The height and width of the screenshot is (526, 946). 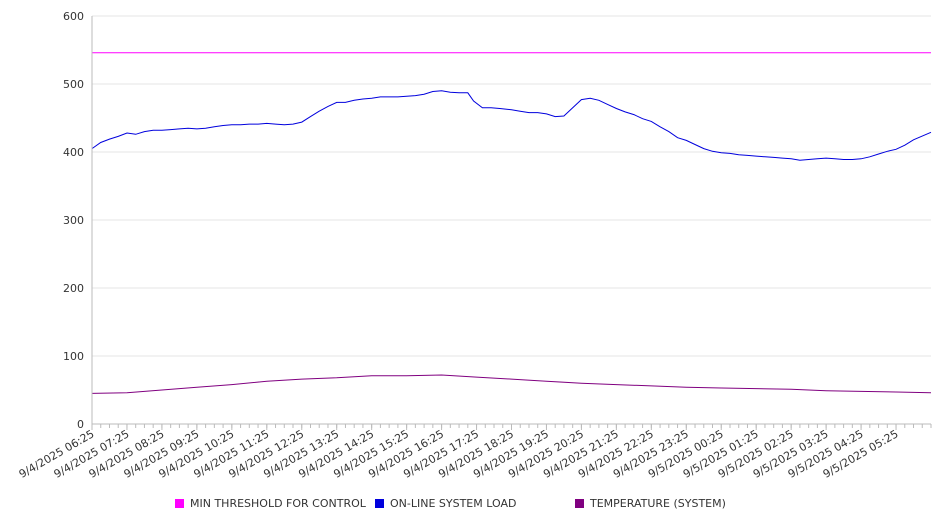 I want to click on y-tick-label-1: 100, so click(x=73, y=356).